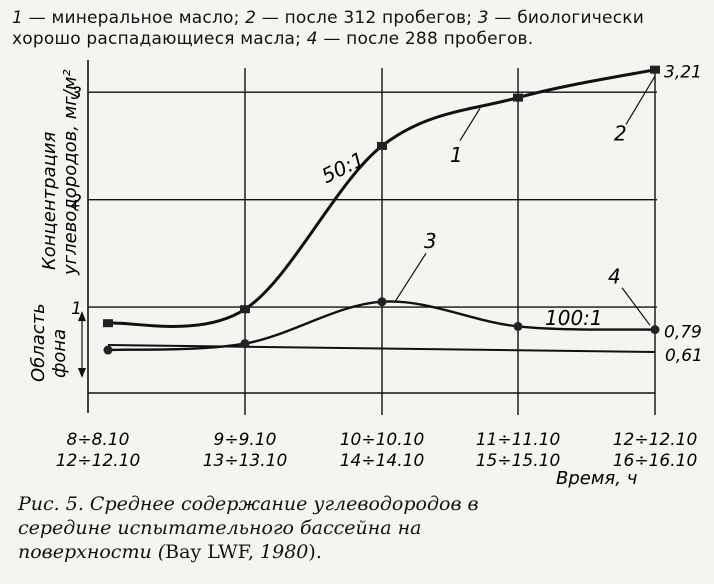  I want to click on x-tick-label-line2: 13÷13.10, so click(245, 461).